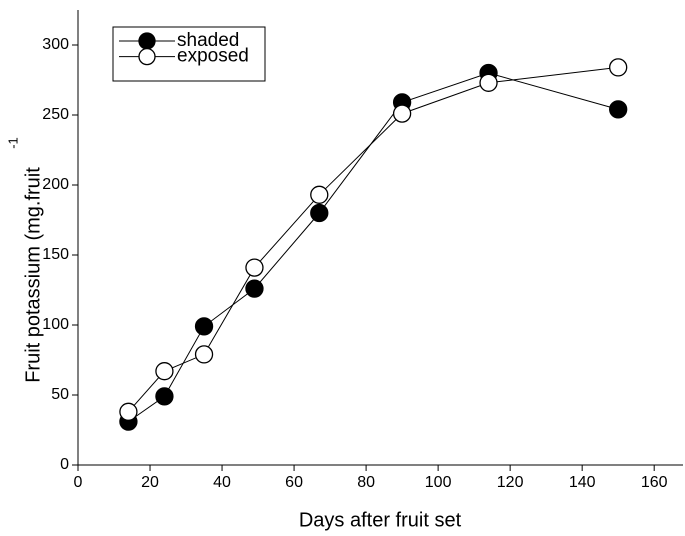  I want to click on x-tick-label: 20, so click(150, 482).